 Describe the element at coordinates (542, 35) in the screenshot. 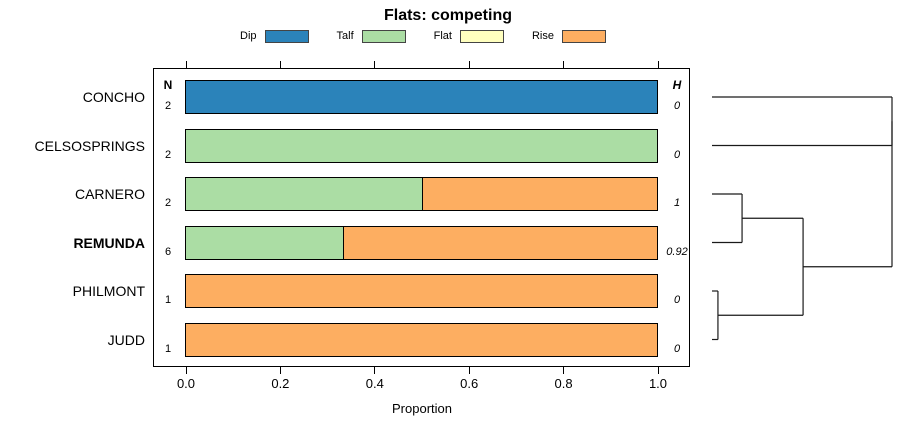

I see `legend-label: Rise` at that location.